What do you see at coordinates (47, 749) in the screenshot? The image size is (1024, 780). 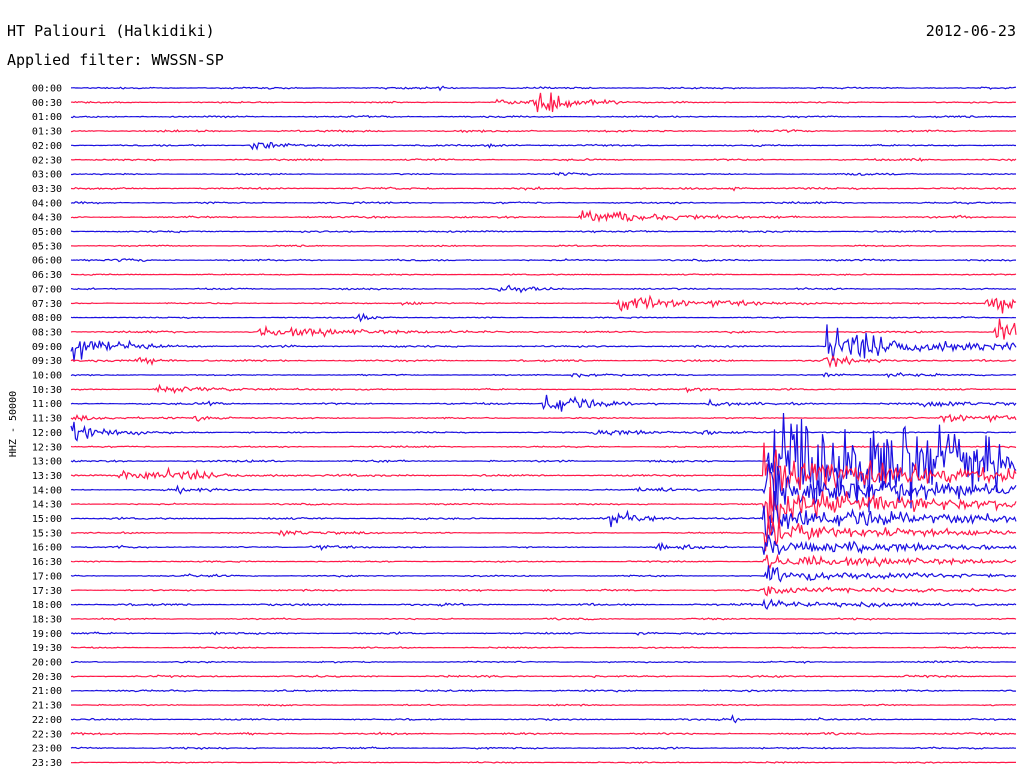 I see `row-label: 23:00` at bounding box center [47, 749].